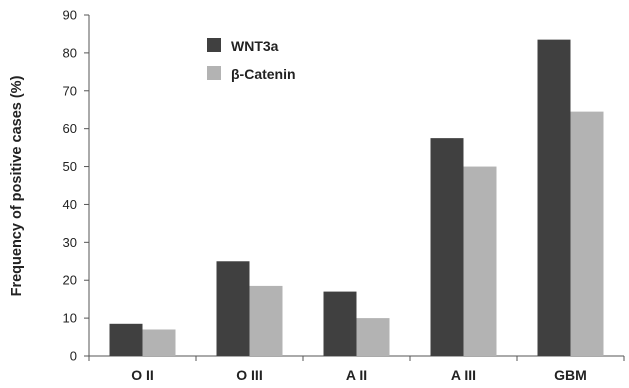  I want to click on y-tick-label: 0, so click(73, 356).